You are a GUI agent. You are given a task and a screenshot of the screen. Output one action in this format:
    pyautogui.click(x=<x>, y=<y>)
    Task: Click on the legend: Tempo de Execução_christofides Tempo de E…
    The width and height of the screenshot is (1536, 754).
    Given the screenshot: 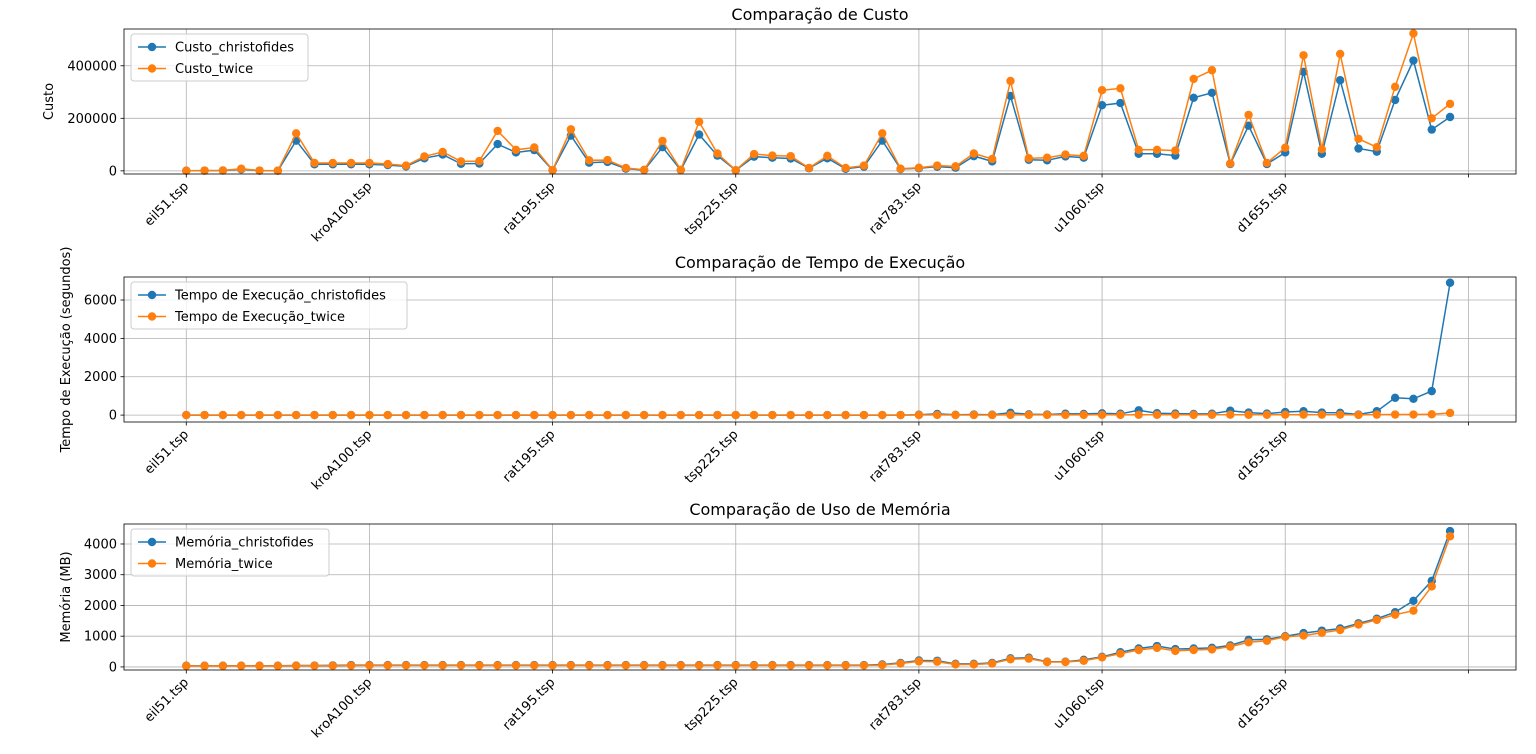 What is the action you would take?
    pyautogui.click(x=269, y=305)
    